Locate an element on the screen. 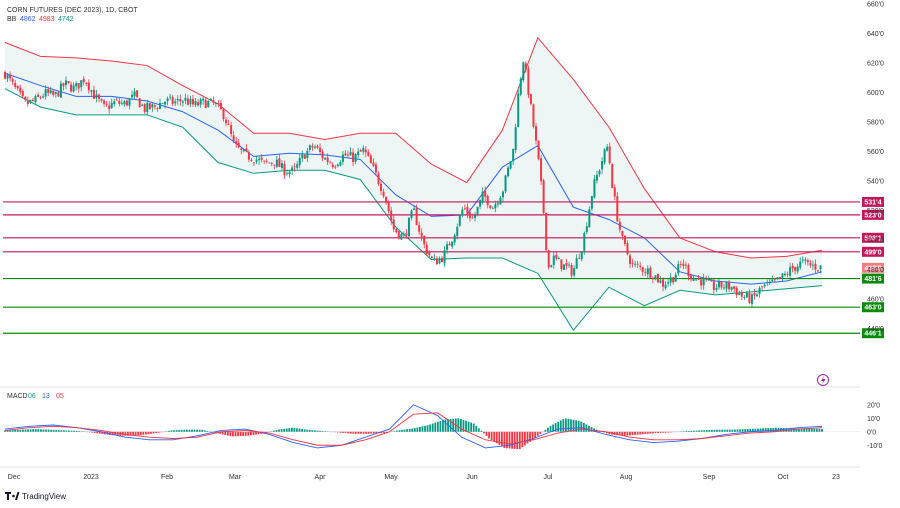 The width and height of the screenshot is (900, 508). time-tick-label: Dec is located at coordinates (14, 477).